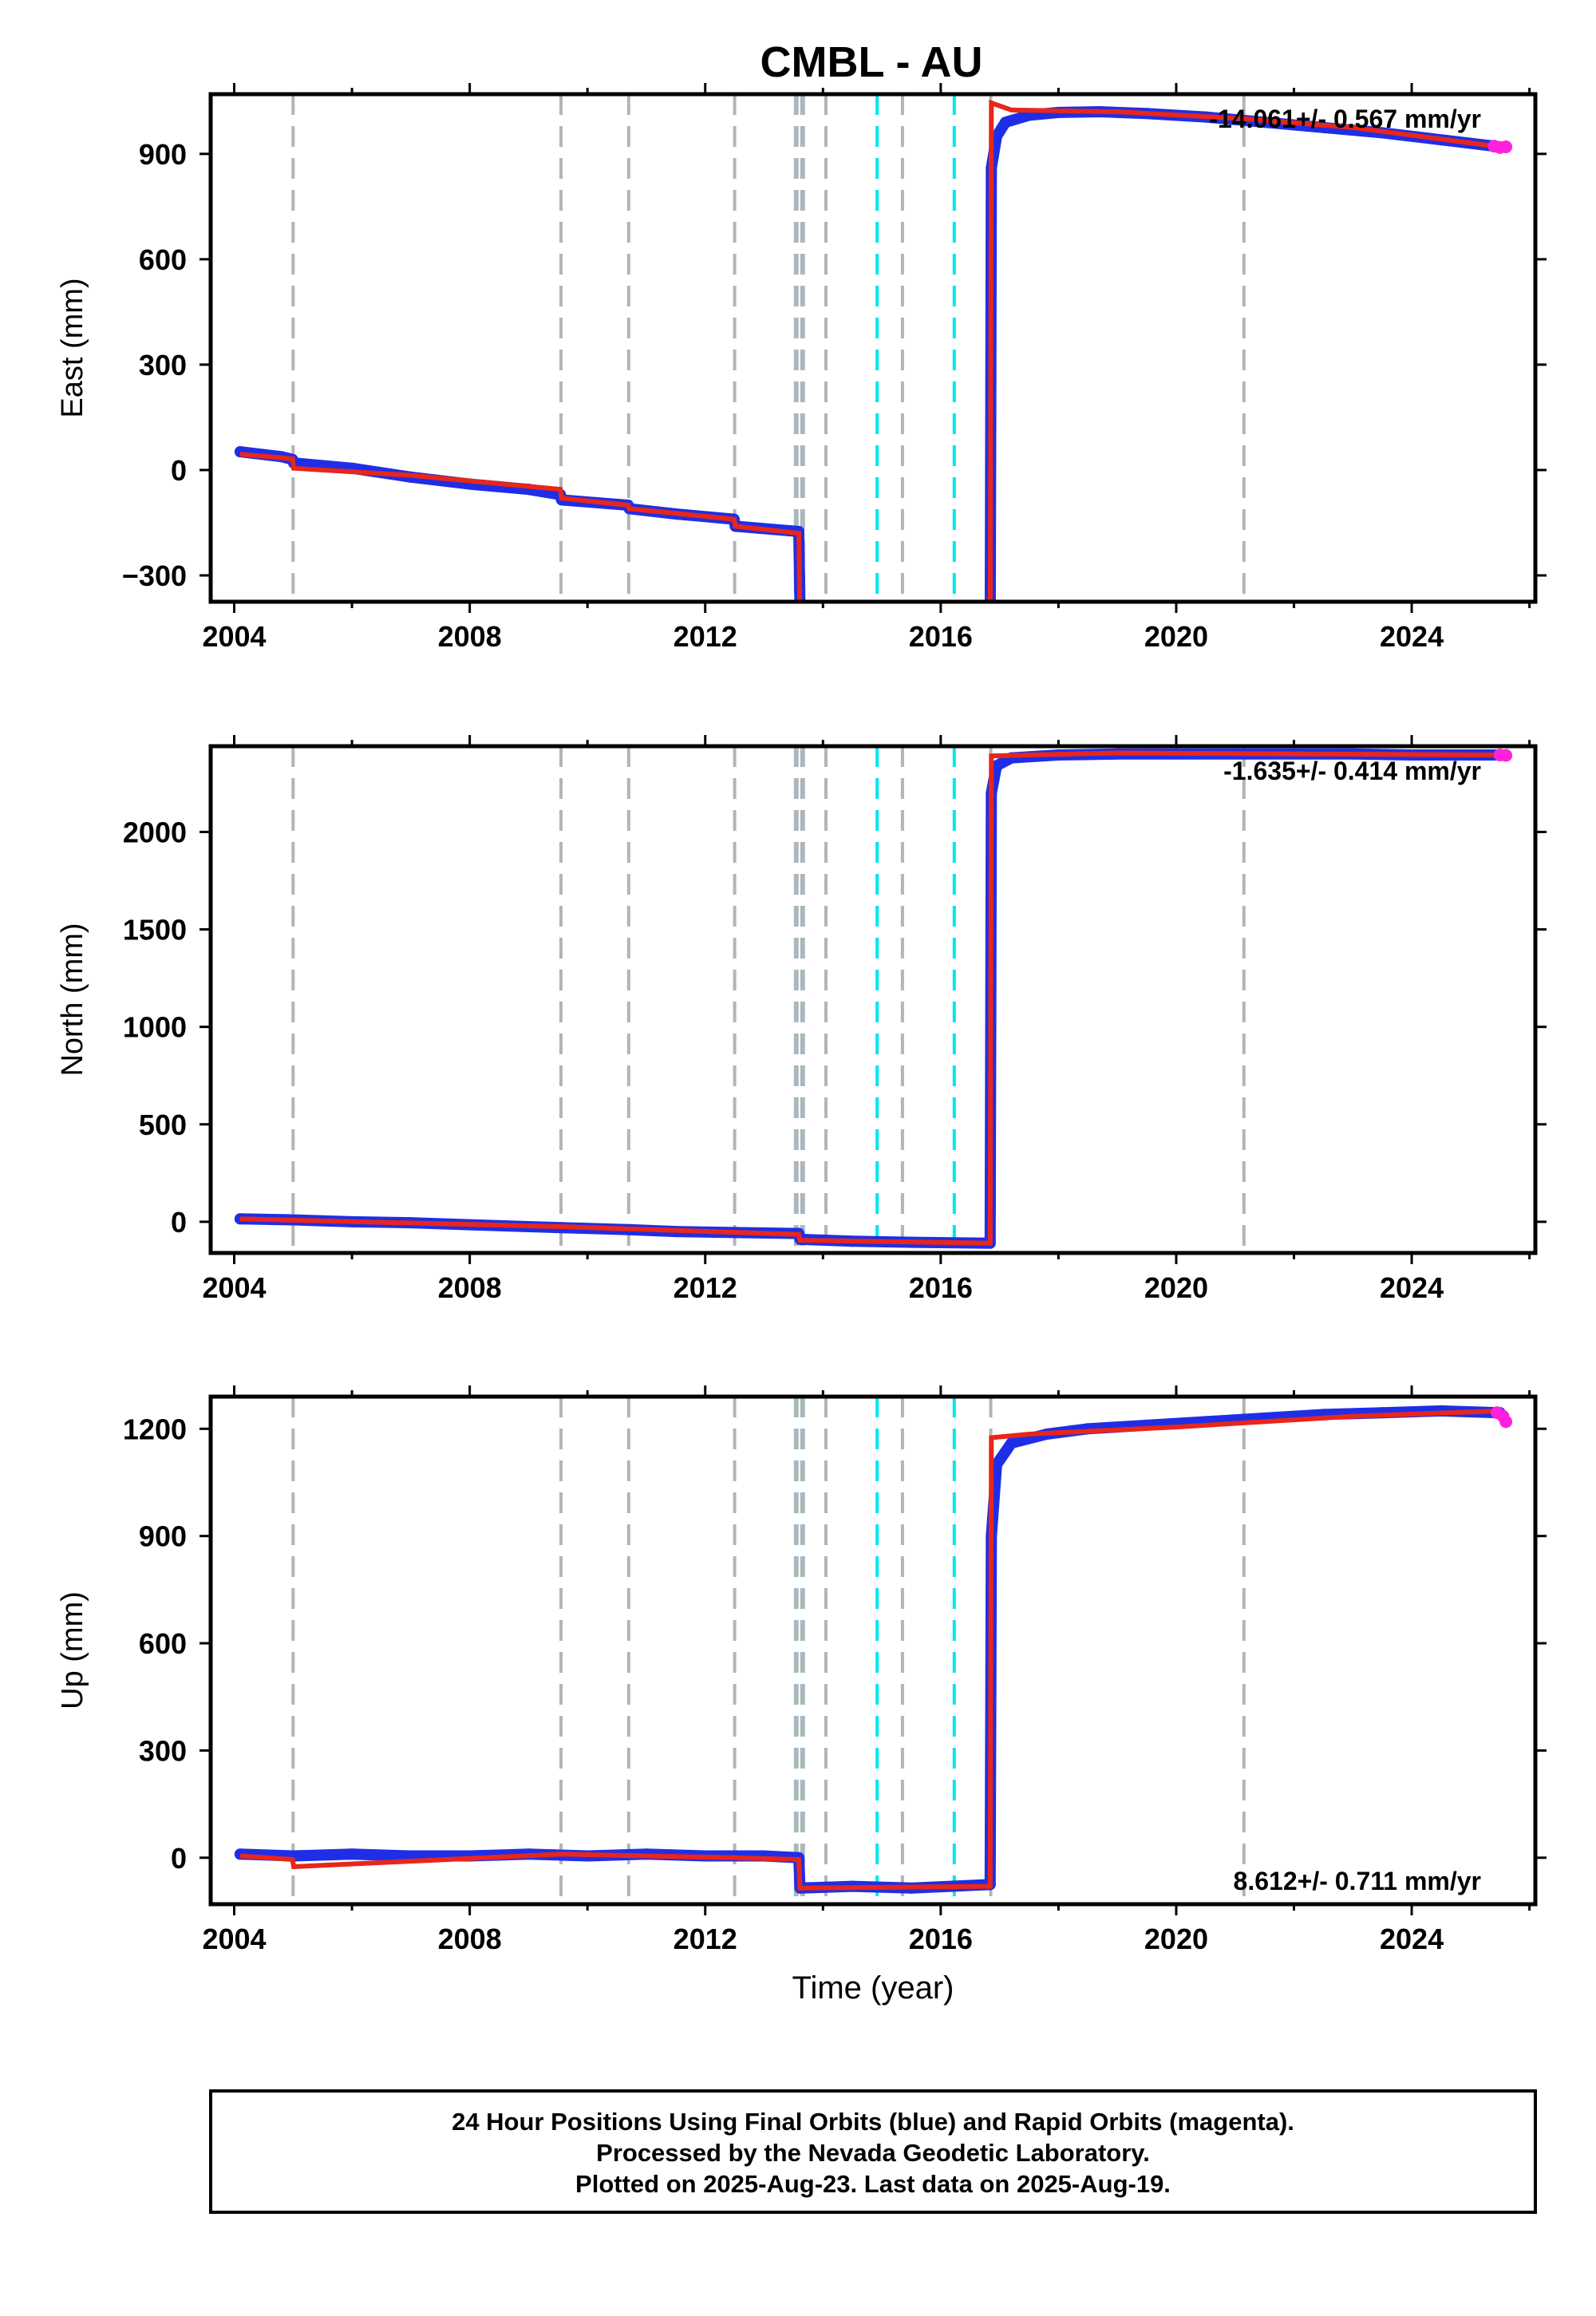 The image size is (1596, 2316). I want to click on north-y-tick-label: 1500, so click(155, 930).